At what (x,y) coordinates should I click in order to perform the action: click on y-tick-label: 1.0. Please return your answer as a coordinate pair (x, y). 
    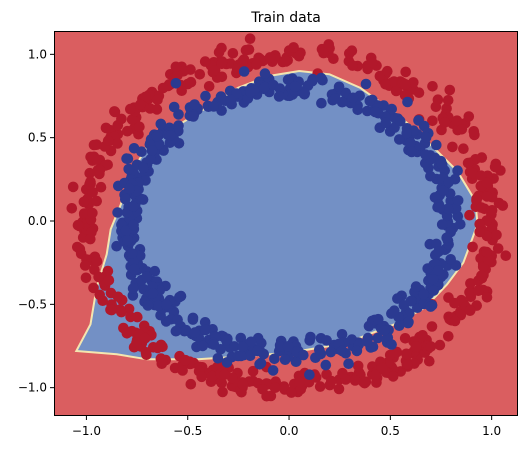
    Looking at the image, I should click on (37, 54).